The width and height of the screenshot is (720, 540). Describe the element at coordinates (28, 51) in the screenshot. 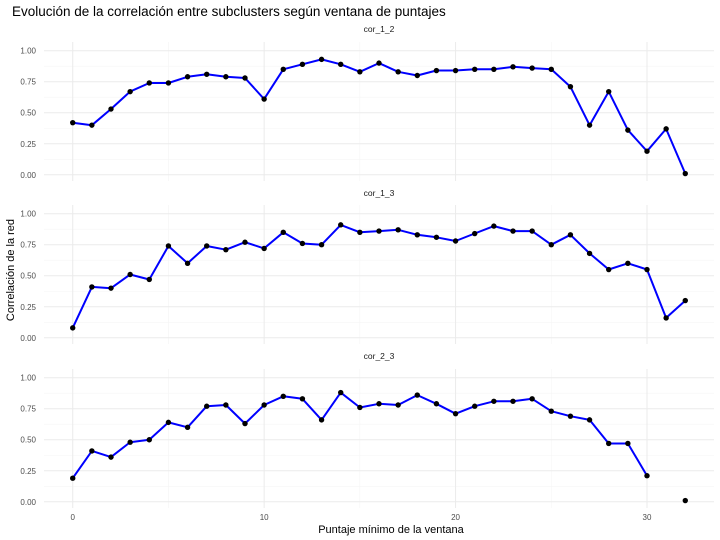

I see `y-tick-label: 1.00` at that location.